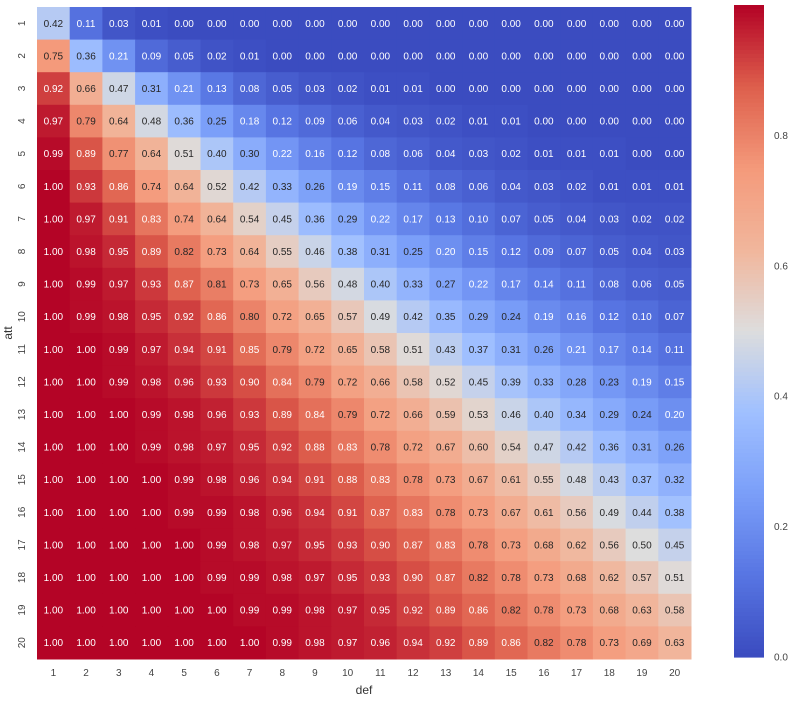  What do you see at coordinates (413, 673) in the screenshot?
I see `x-tick-label: 12` at bounding box center [413, 673].